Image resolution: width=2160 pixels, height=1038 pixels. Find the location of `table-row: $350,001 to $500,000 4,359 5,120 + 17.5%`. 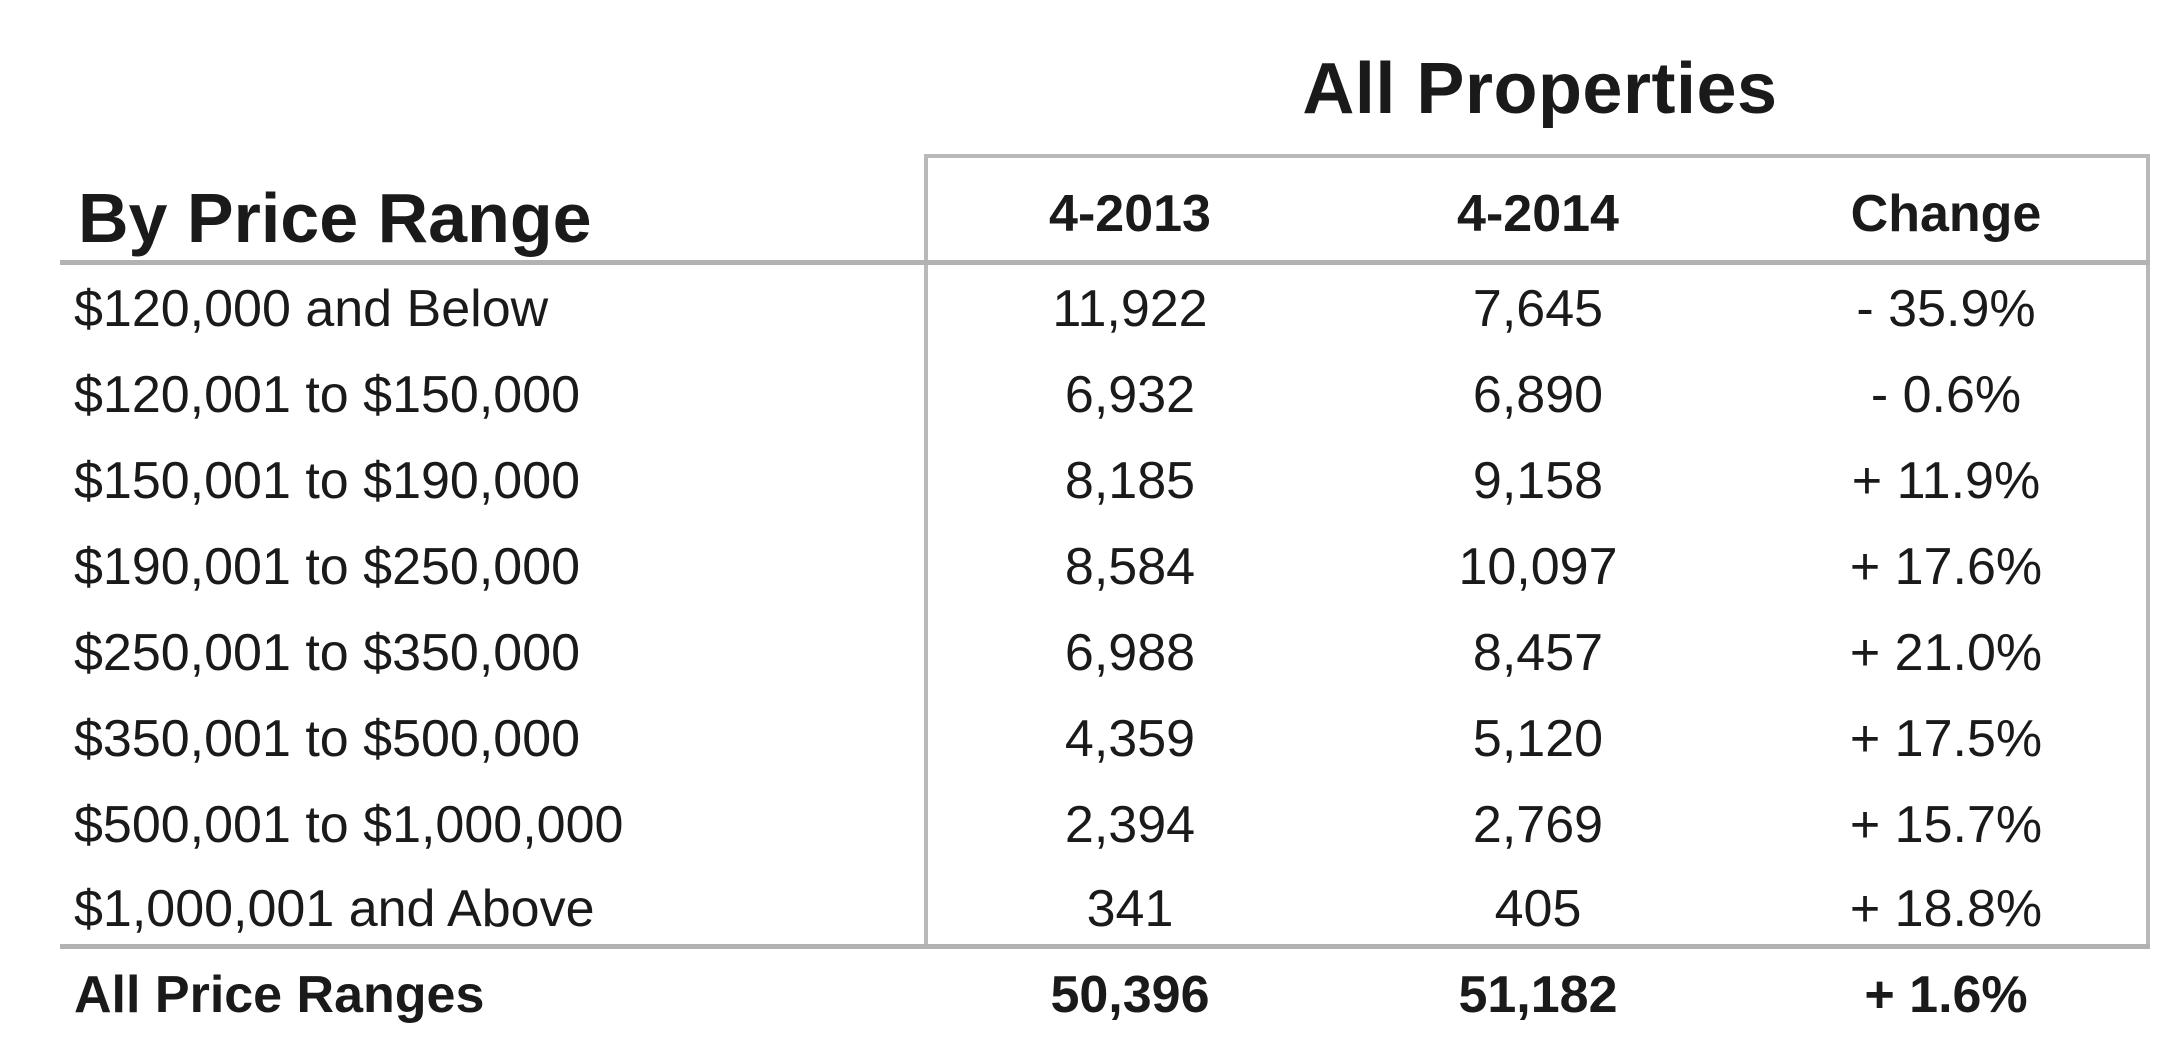

table-row: $350,001 to $500,000 4,359 5,120 + 17.5% is located at coordinates (1080, 739).